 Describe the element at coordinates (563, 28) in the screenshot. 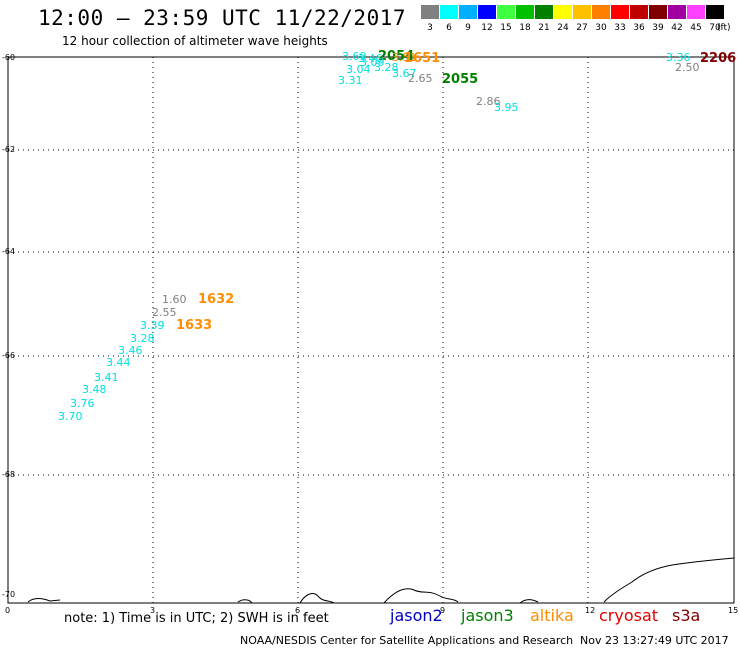

I see `legend-label: 24` at that location.